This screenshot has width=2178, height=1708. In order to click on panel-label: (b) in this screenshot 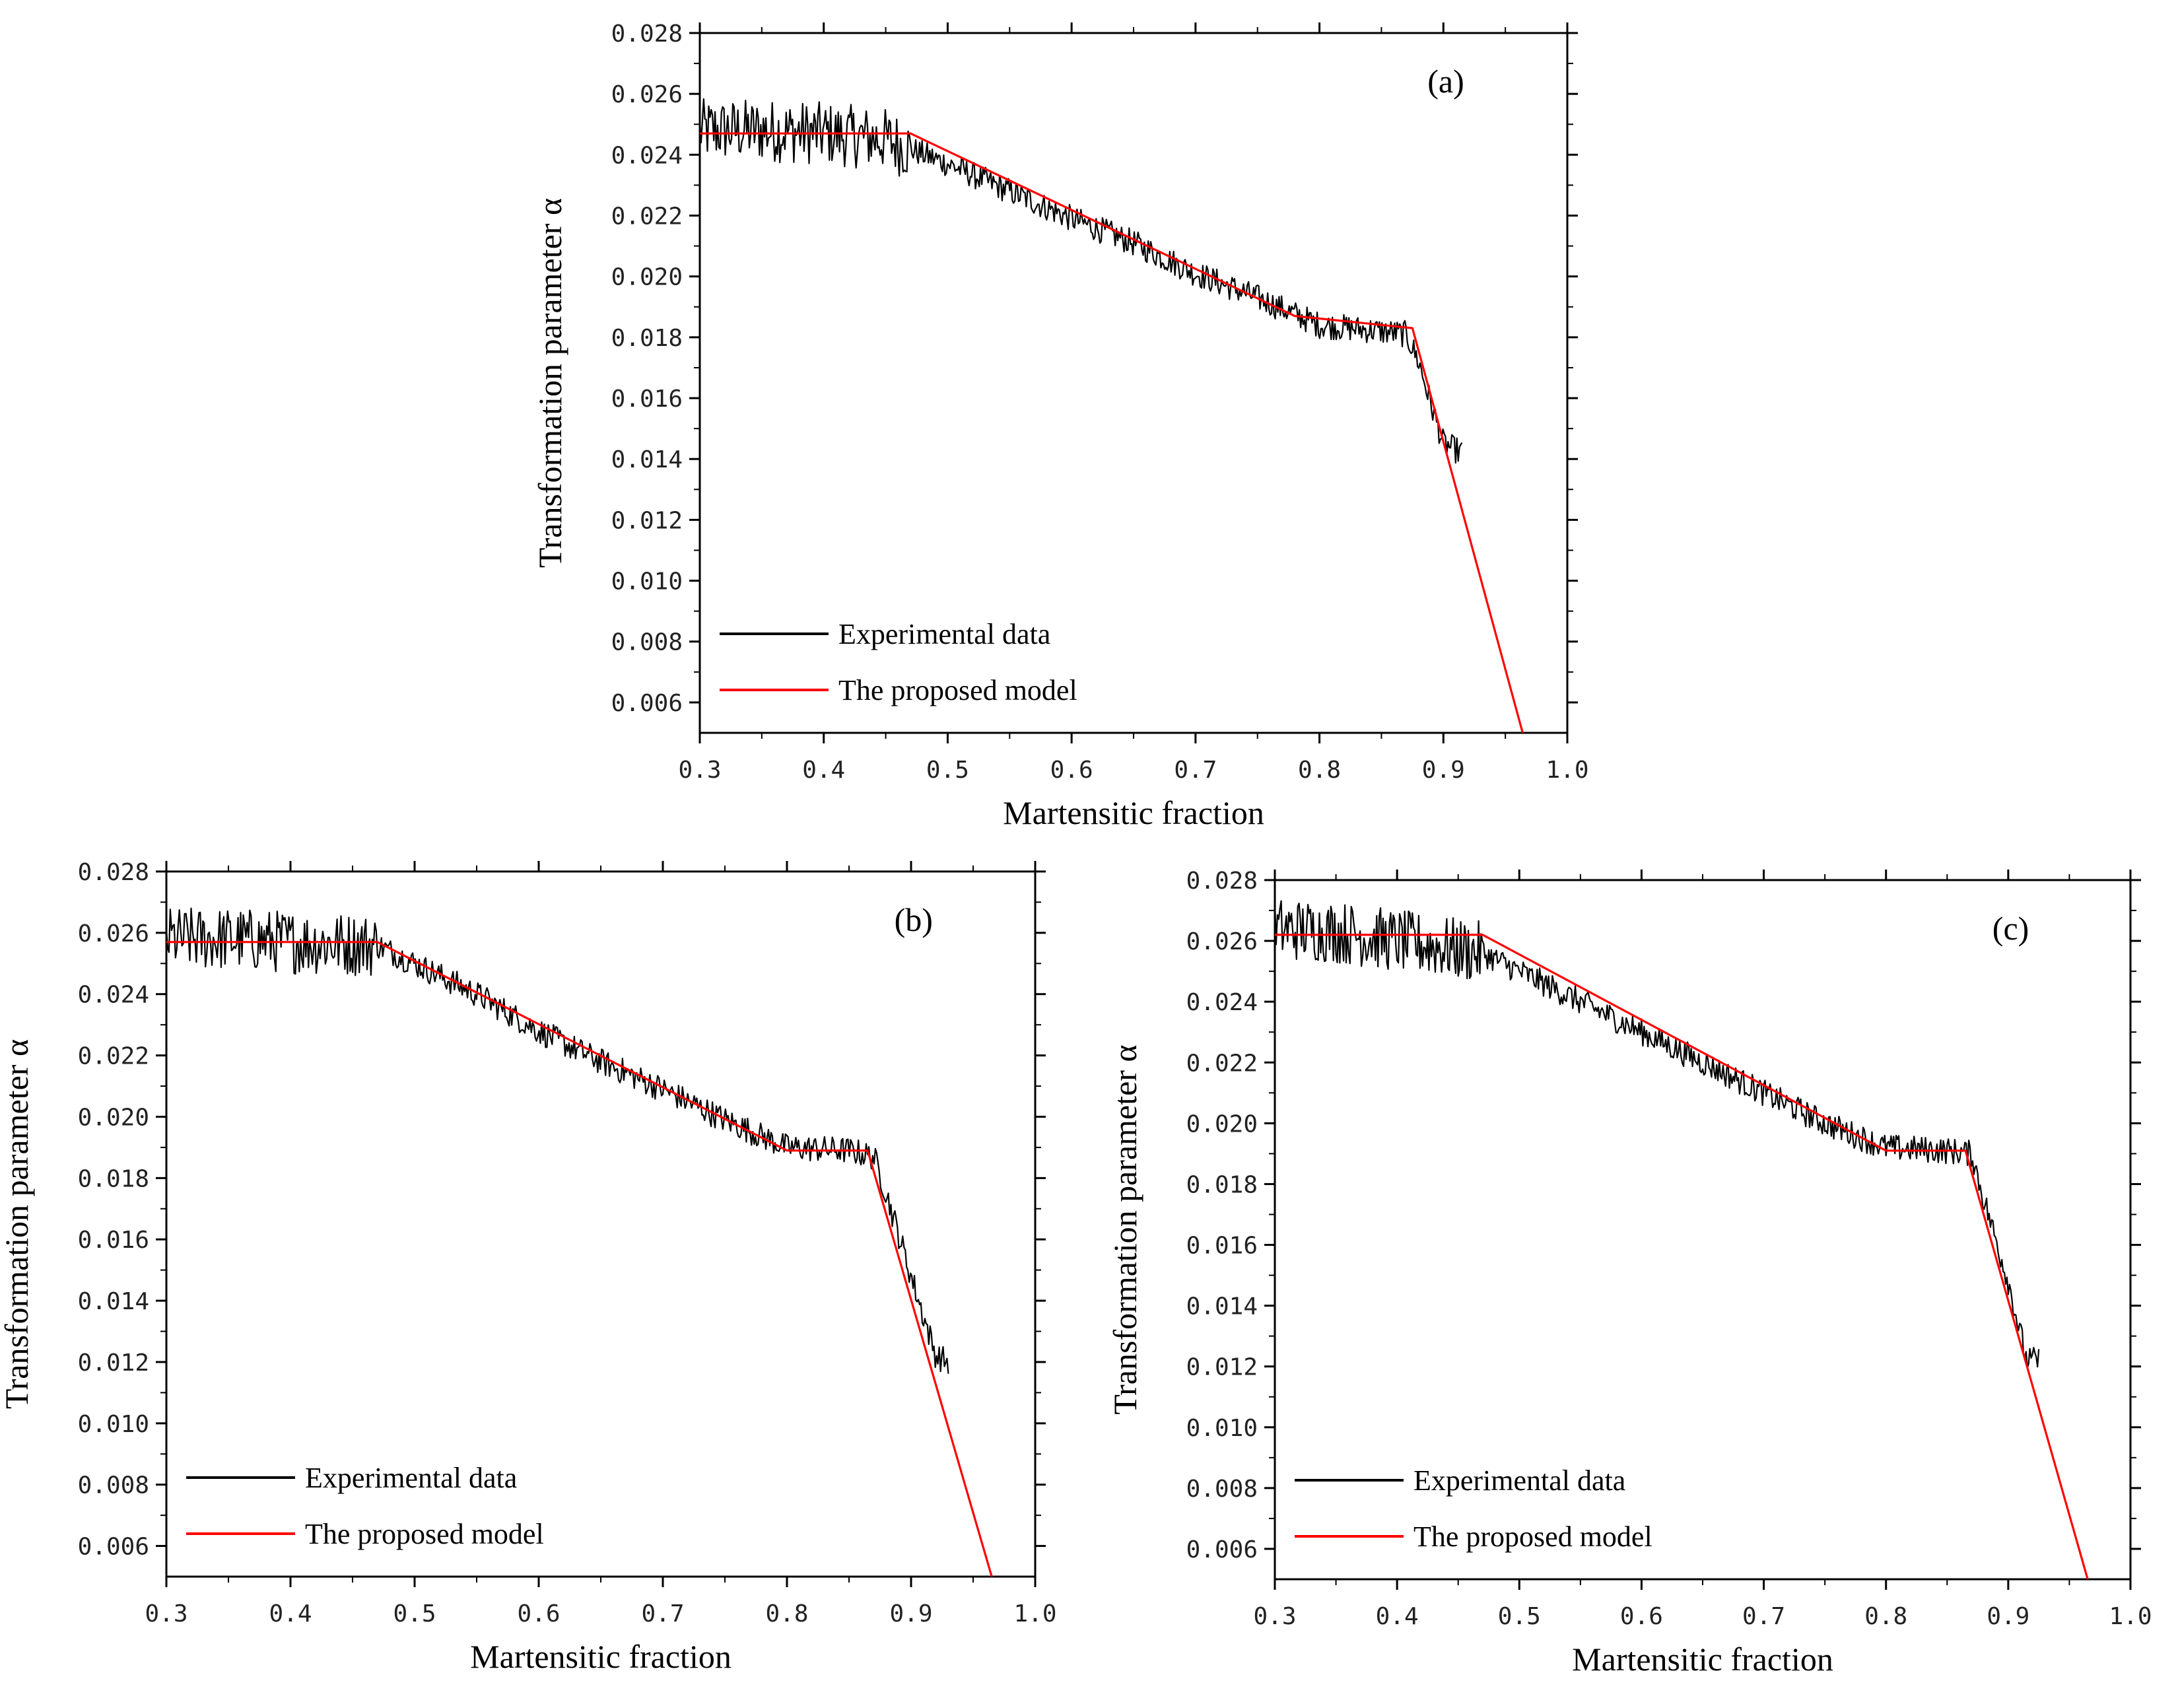, I will do `click(914, 920)`.